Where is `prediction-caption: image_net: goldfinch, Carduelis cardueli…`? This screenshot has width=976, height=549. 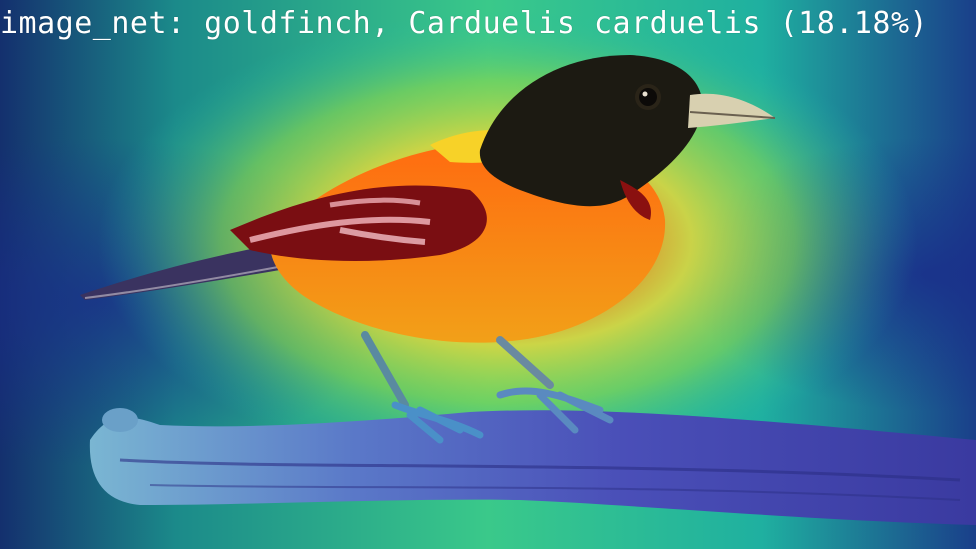
prediction-caption: image_net: goldfinch, Carduelis cardueli… is located at coordinates (464, 23).